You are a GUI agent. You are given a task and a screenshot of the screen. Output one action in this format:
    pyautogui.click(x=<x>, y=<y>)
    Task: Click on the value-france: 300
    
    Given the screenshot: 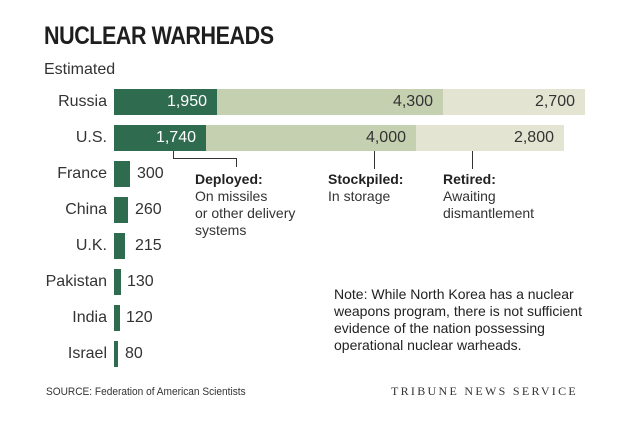 What is the action you would take?
    pyautogui.click(x=150, y=173)
    